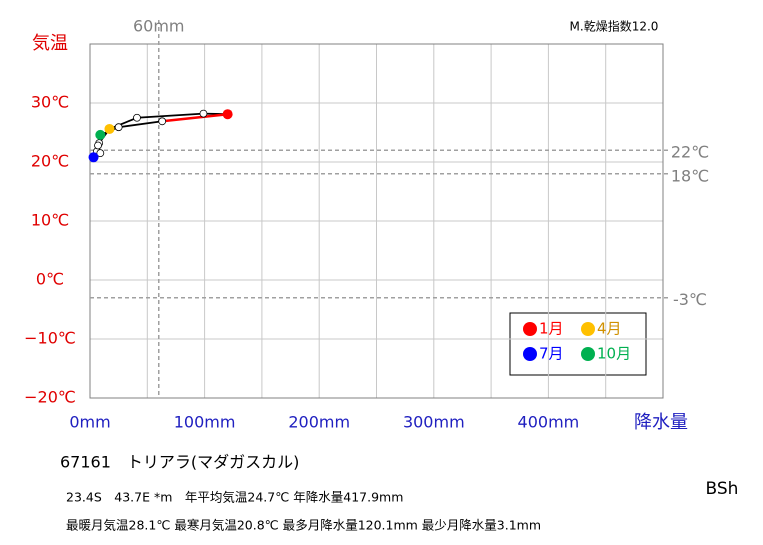  What do you see at coordinates (50, 279) in the screenshot?
I see `y-tick-label: 0℃` at bounding box center [50, 279].